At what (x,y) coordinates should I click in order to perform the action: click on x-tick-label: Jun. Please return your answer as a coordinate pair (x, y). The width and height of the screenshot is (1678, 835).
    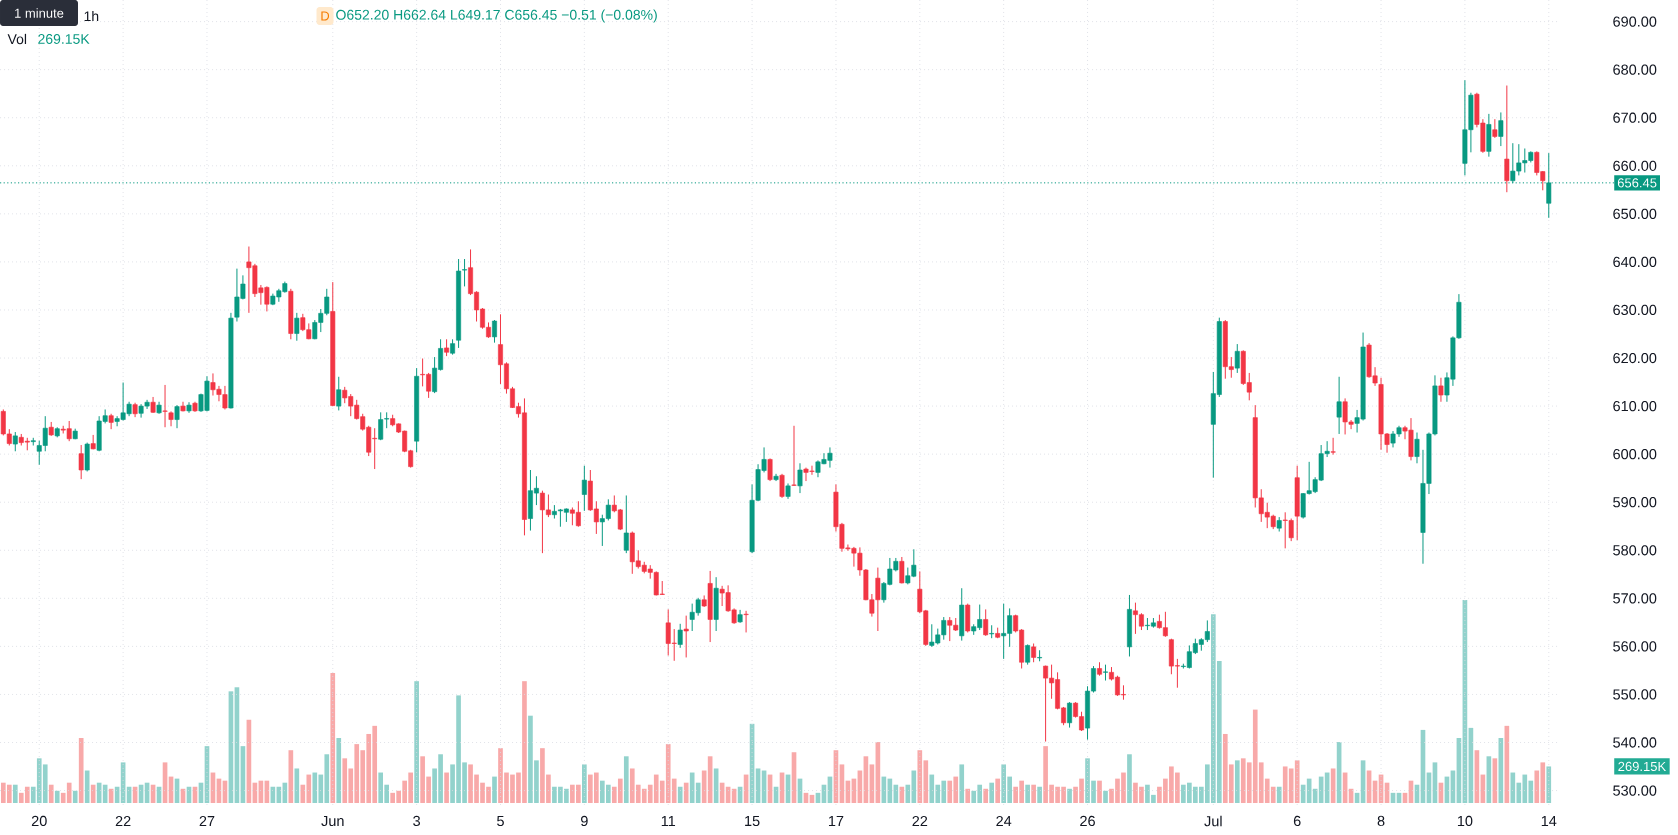
    Looking at the image, I should click on (332, 821).